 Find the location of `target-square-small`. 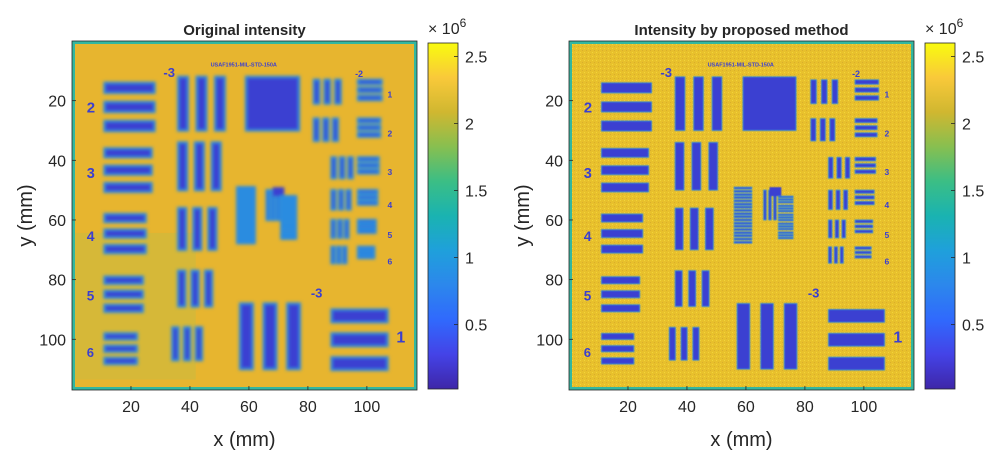

target-square-small is located at coordinates (278, 192).